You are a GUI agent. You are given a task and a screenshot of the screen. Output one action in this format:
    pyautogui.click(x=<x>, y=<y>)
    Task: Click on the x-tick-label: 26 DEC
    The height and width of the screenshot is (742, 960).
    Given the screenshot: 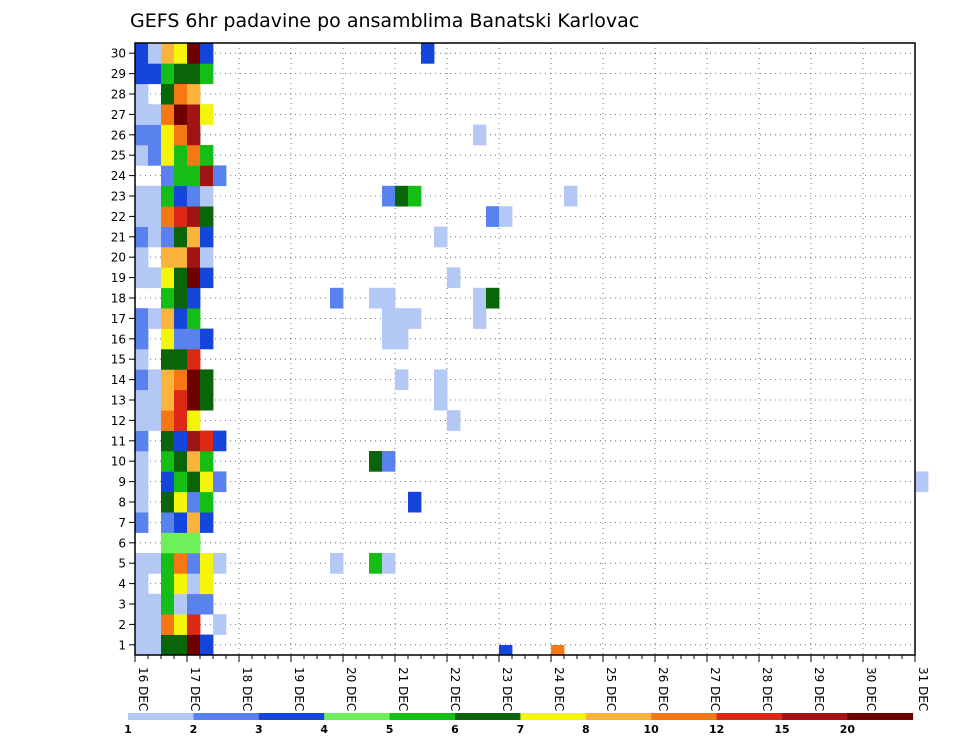 What is the action you would take?
    pyautogui.click(x=663, y=689)
    